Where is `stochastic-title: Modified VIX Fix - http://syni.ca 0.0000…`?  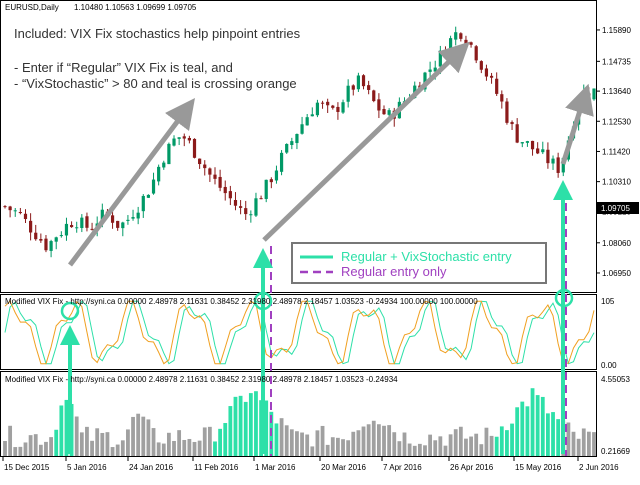
stochastic-title: Modified VIX Fix - http://syni.ca 0.0000… is located at coordinates (241, 301).